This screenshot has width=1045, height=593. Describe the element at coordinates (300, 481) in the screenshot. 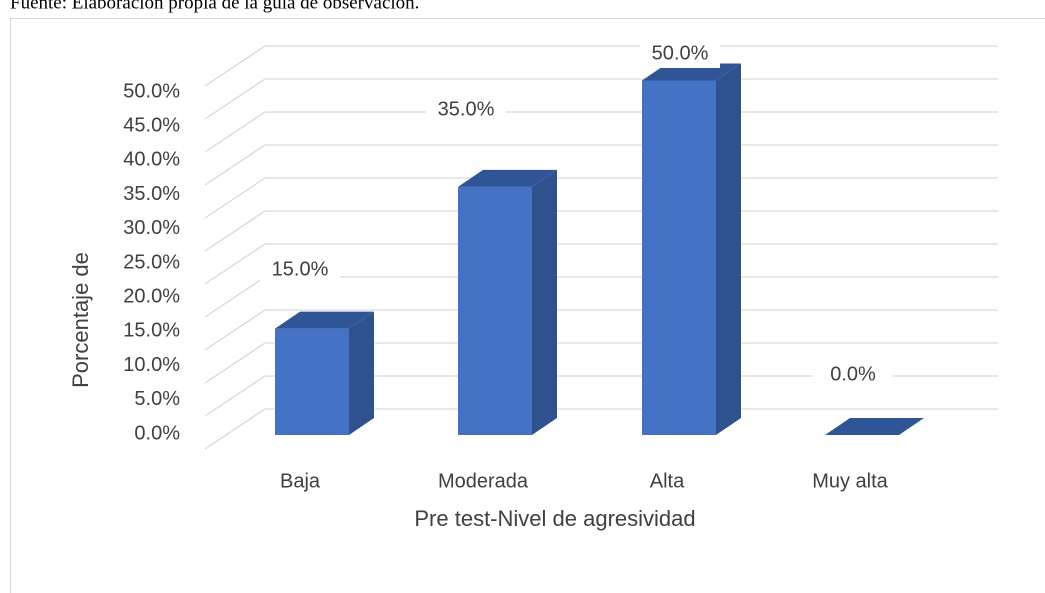

I see `x-tick-label: Baja` at that location.